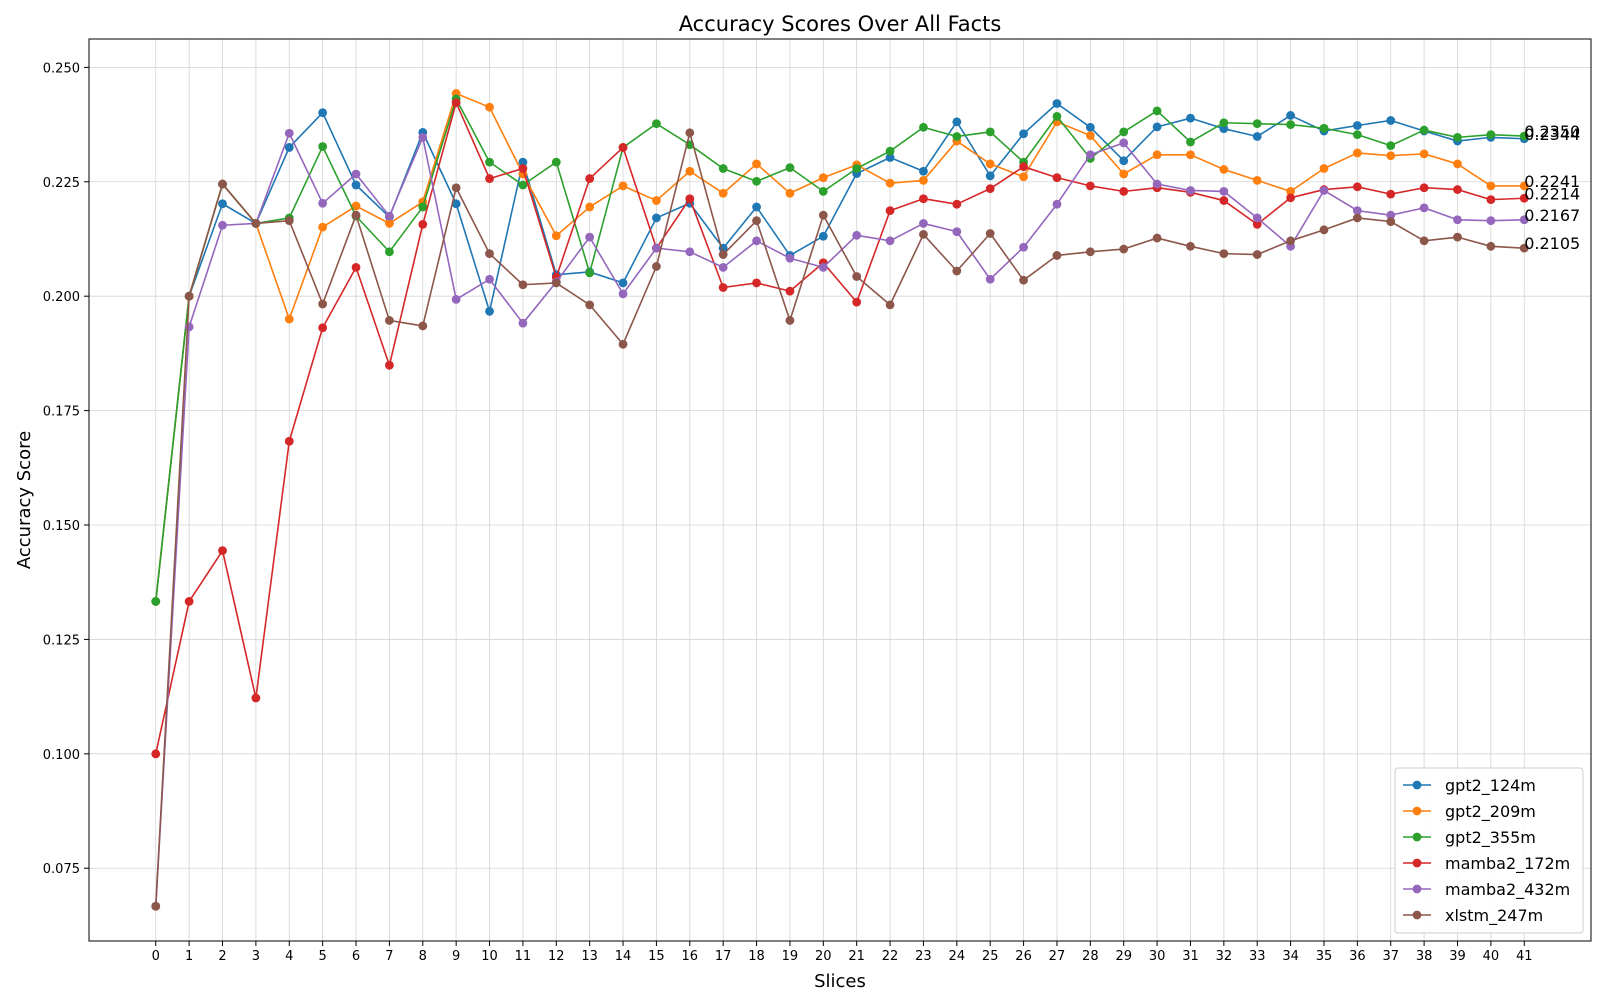 The height and width of the screenshot is (1004, 1600). I want to click on end-labels: 0.2344 0.2241 0.2350 0.2214 0.2167 0.2105, so click(1552, 187).